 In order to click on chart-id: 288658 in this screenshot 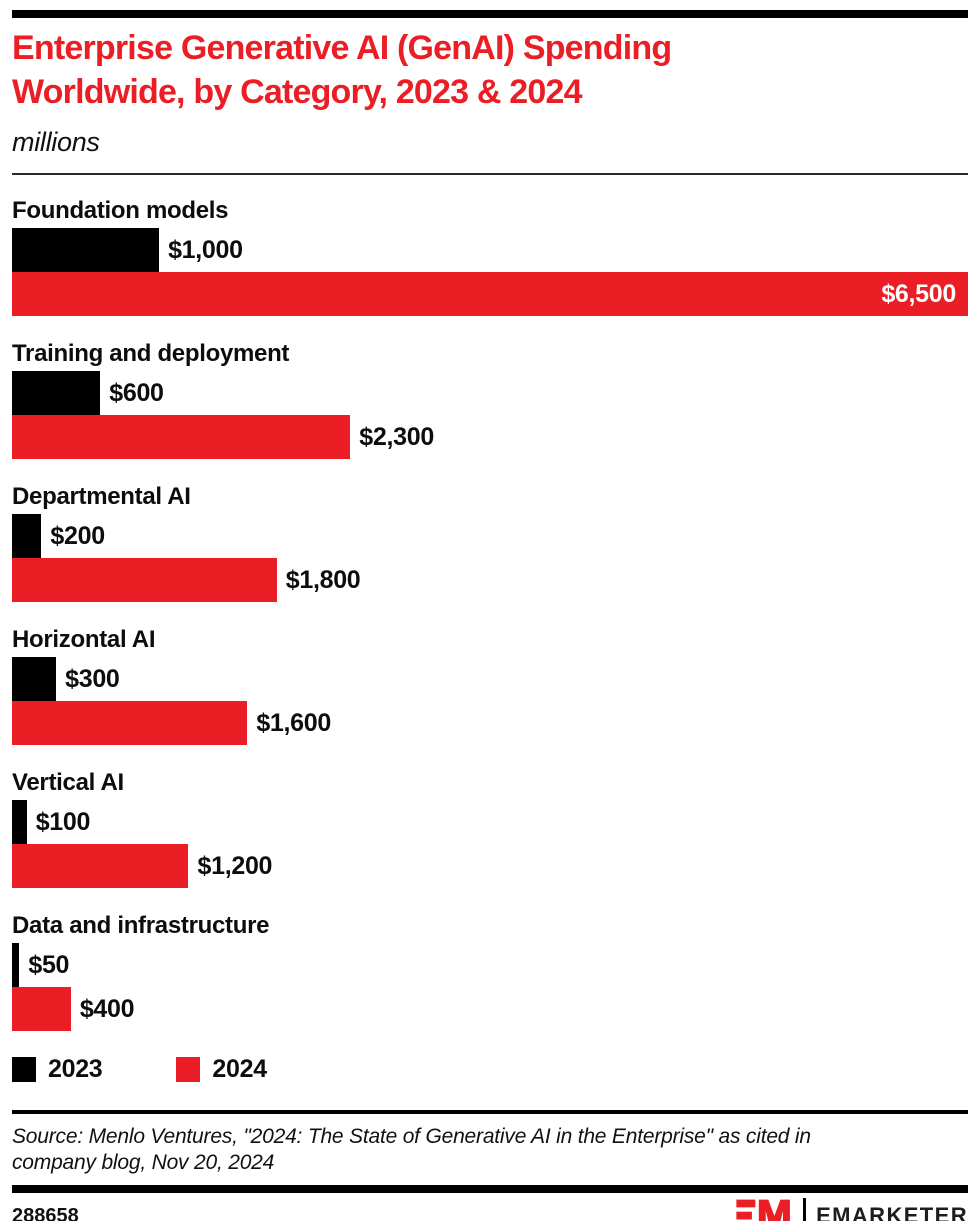, I will do `click(45, 1212)`.